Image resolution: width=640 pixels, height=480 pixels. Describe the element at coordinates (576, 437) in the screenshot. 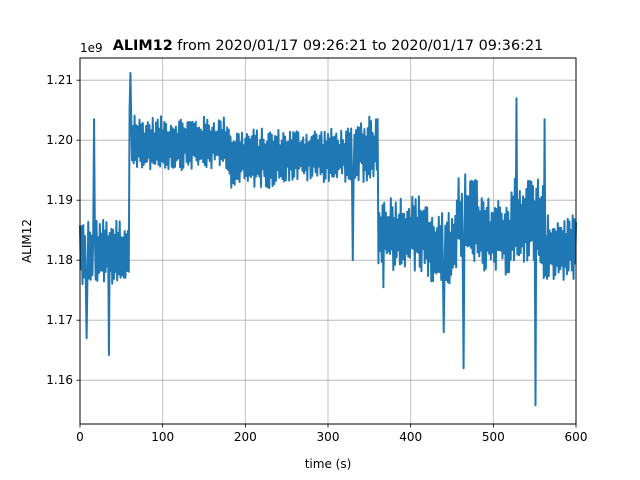

I see `x-tick-label: 600` at that location.